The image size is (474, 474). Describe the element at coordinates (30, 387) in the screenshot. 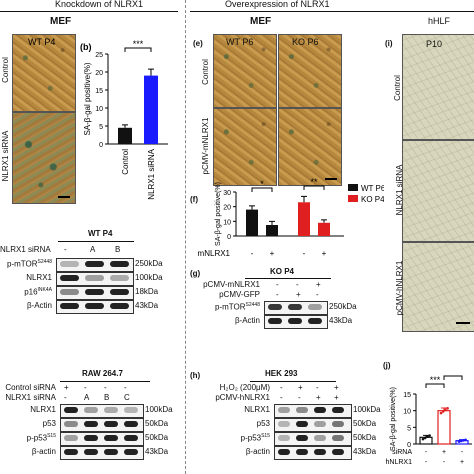

I see `panel-d-condition-0: Control siRNA` at that location.